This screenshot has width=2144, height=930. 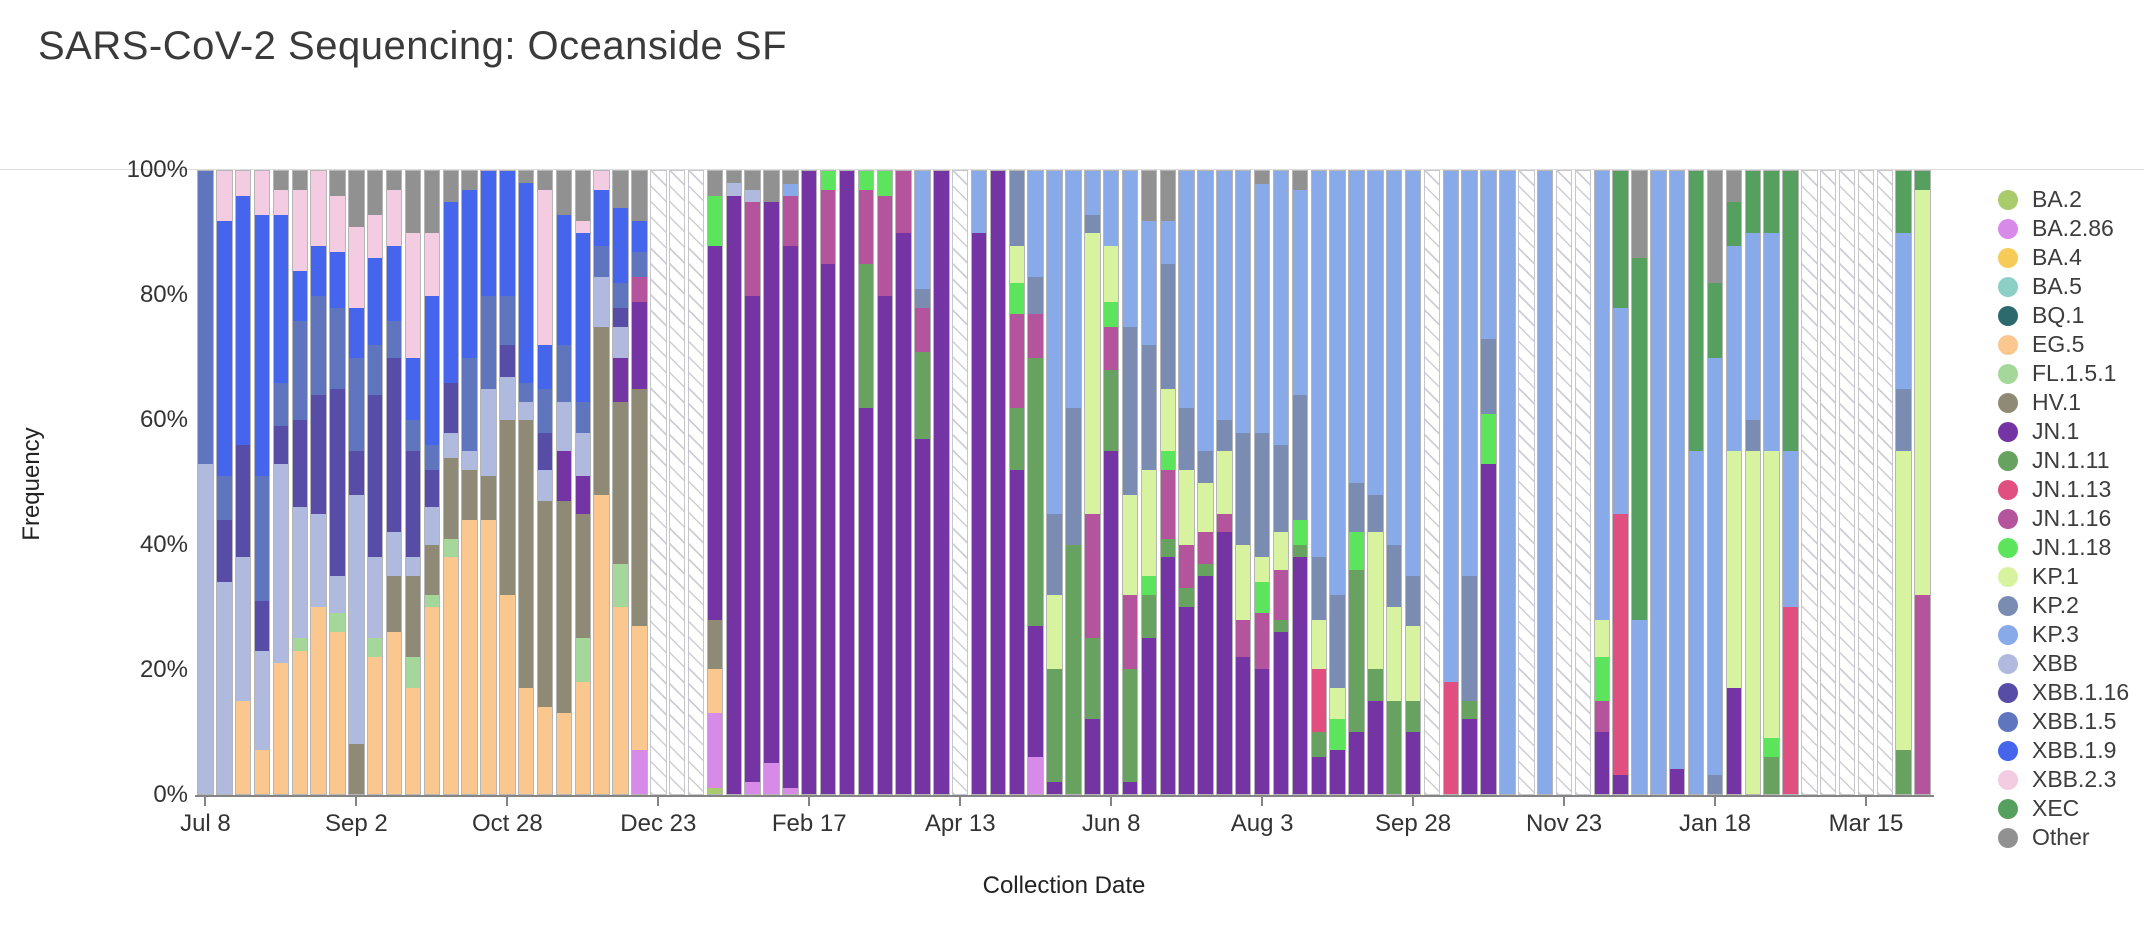 I want to click on legend-item-jn-1: JN.1, so click(x=2063, y=431).